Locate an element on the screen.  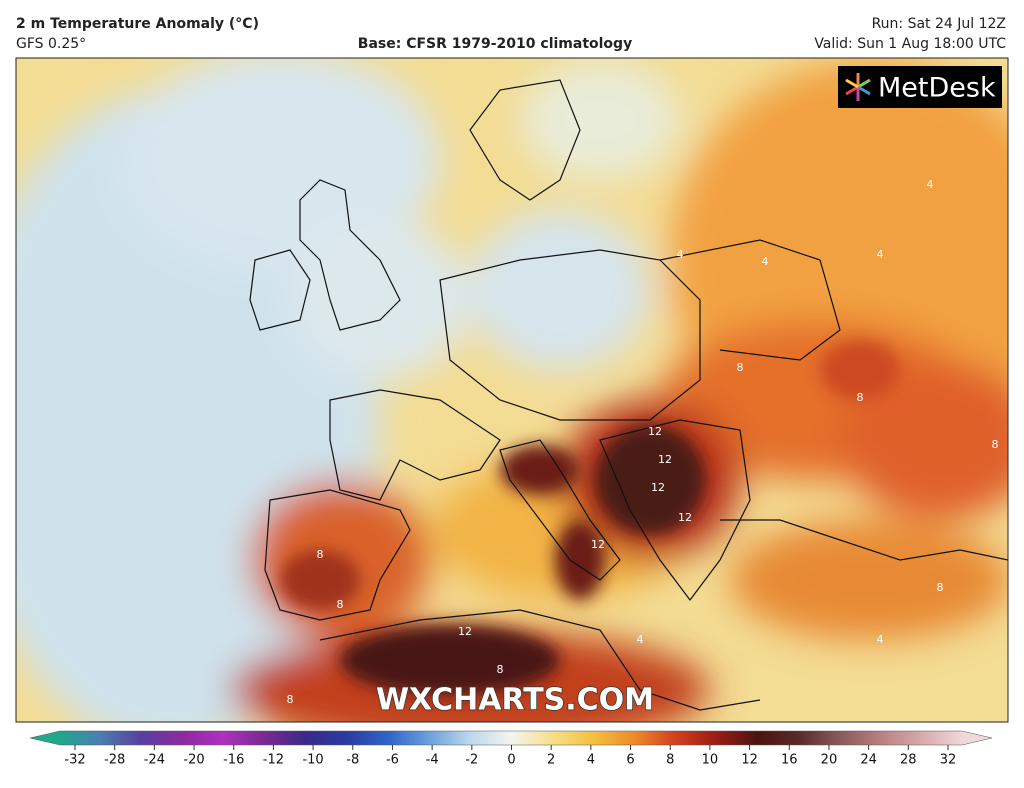
colorbar-tick-label: -28 is located at coordinates (114, 760).